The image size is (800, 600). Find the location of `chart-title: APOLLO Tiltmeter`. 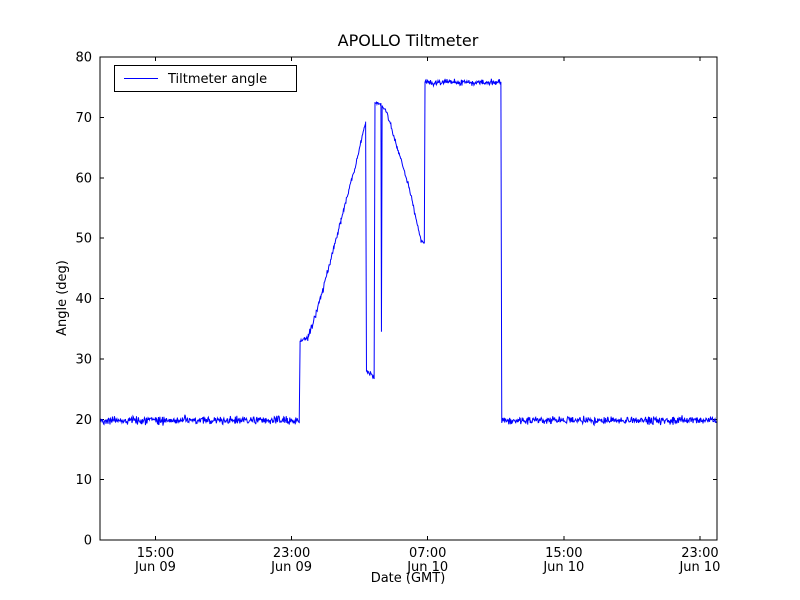

chart-title: APOLLO Tiltmeter is located at coordinates (408, 40).